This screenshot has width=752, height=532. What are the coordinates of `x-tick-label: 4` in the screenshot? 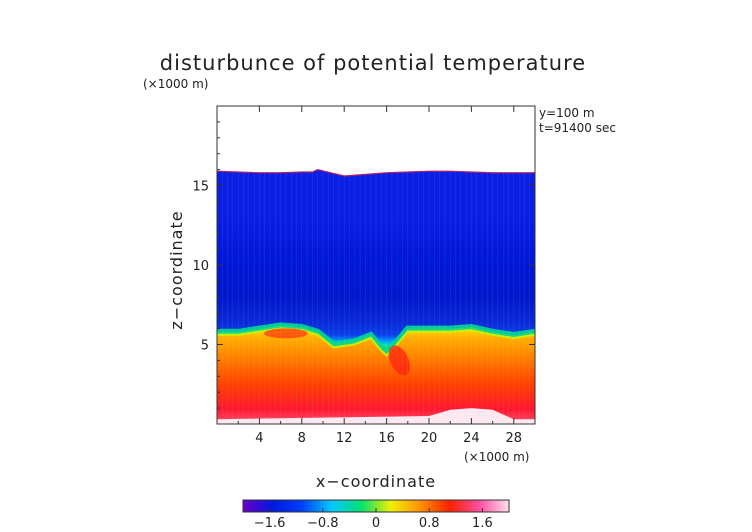 It's located at (259, 438).